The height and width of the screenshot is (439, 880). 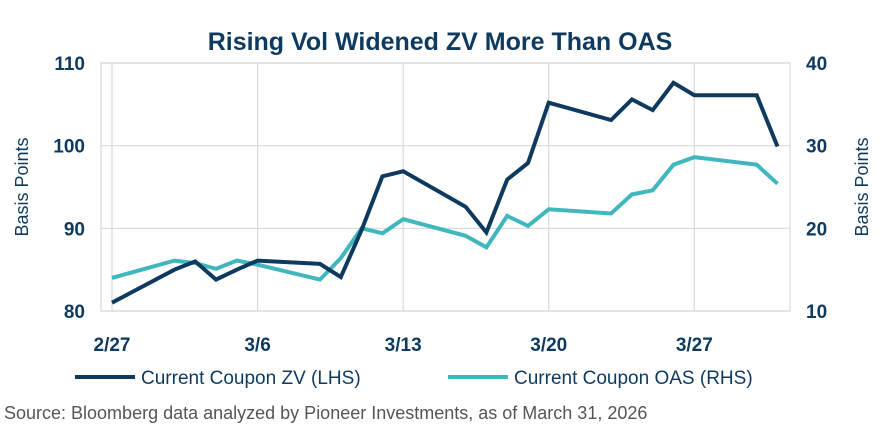 What do you see at coordinates (22, 186) in the screenshot?
I see `y-axis-left-label: Basis Points` at bounding box center [22, 186].